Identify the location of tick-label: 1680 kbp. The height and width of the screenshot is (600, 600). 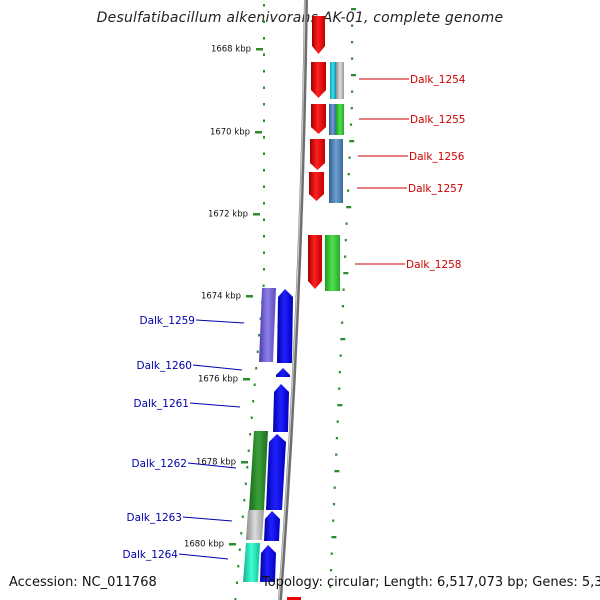
(204, 545).